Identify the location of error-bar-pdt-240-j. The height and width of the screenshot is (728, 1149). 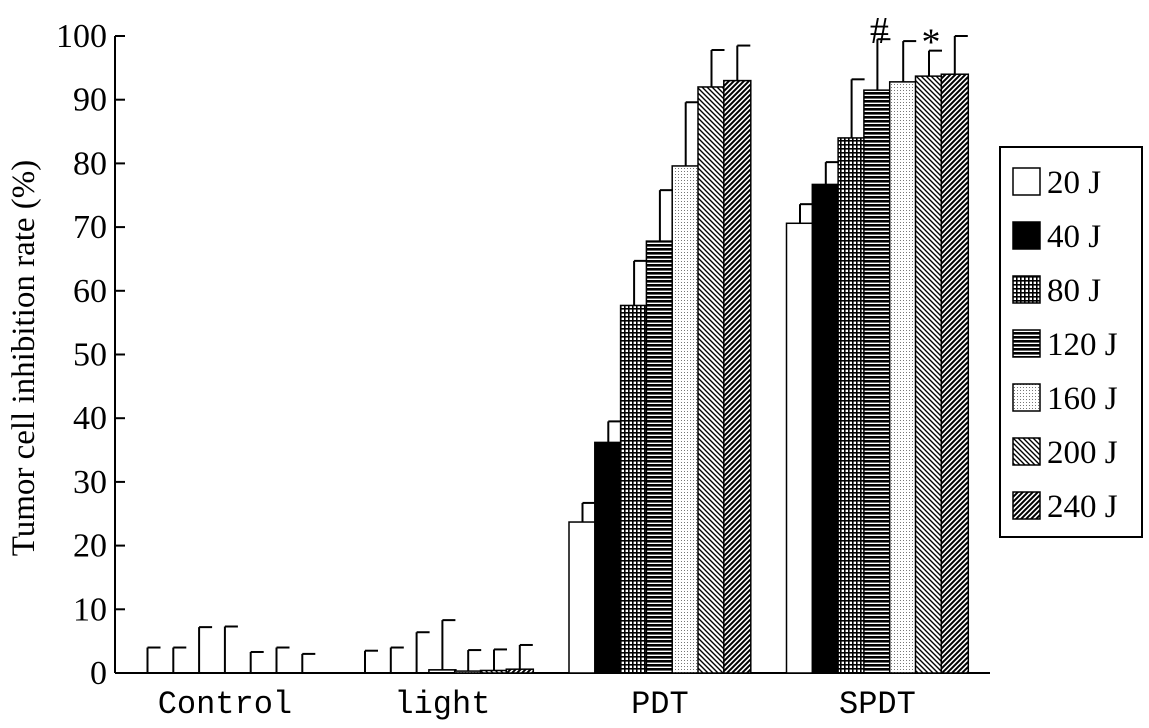
(743, 62).